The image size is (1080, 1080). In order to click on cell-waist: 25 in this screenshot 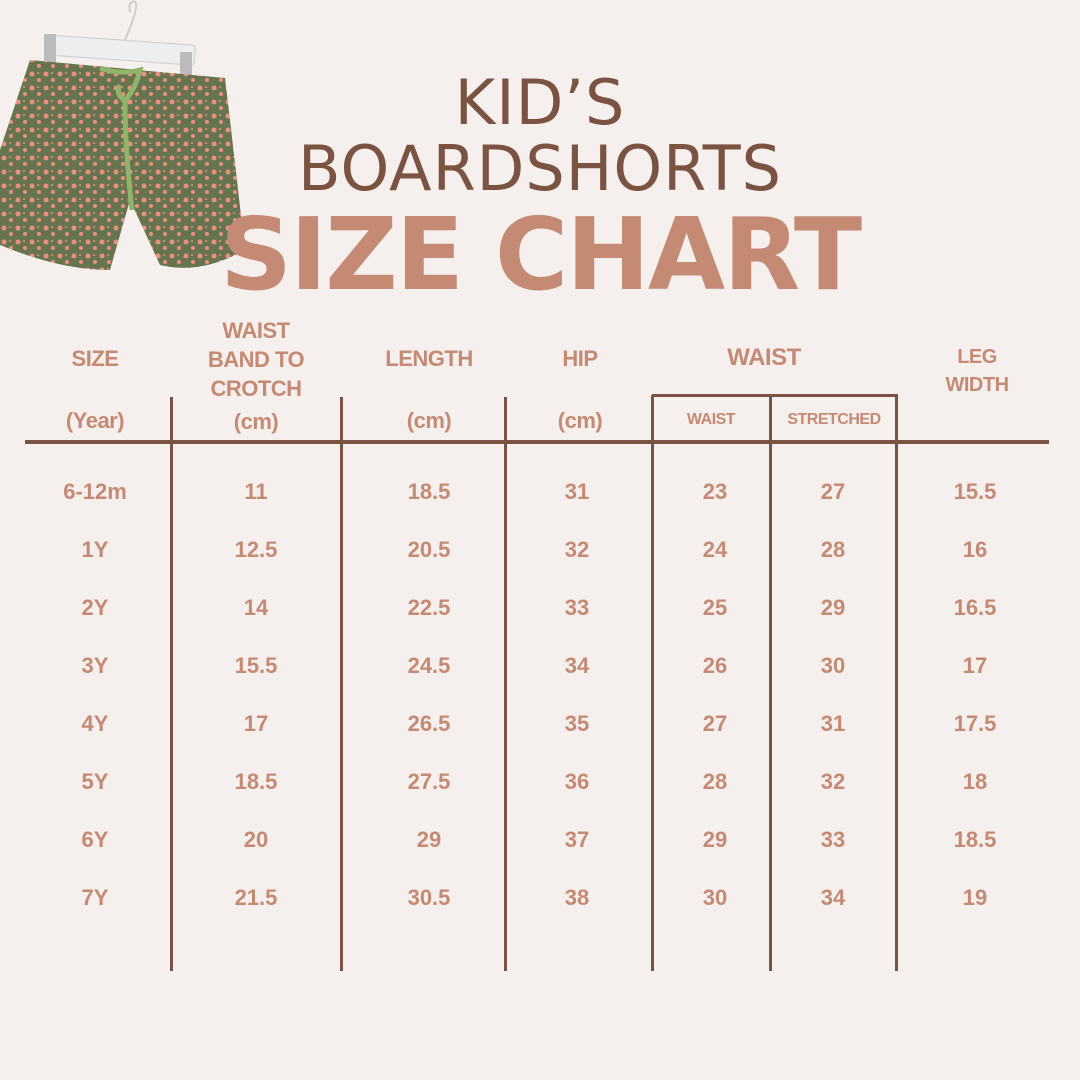, I will do `click(715, 607)`.